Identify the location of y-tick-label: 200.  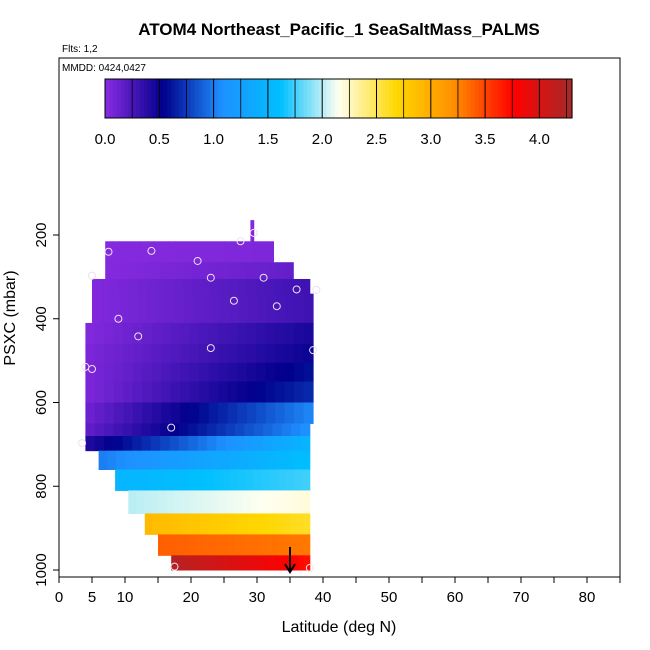
(41, 234).